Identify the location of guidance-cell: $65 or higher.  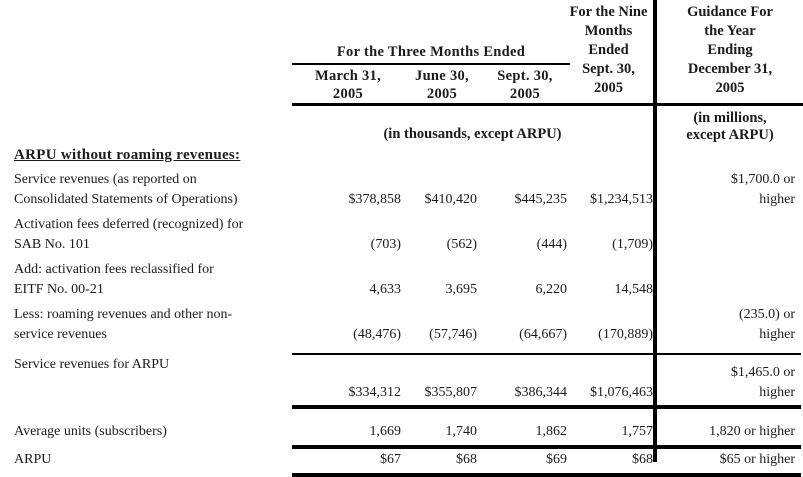
(757, 459).